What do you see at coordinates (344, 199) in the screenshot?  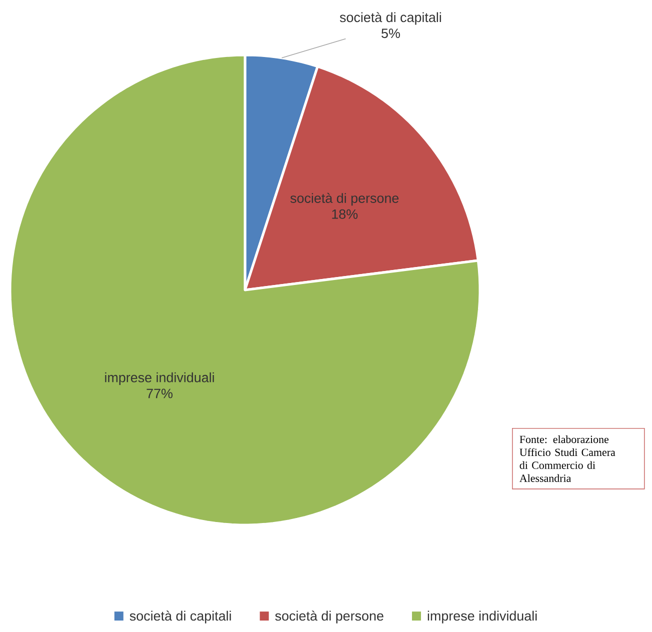 I see `slice-label: società di persone` at bounding box center [344, 199].